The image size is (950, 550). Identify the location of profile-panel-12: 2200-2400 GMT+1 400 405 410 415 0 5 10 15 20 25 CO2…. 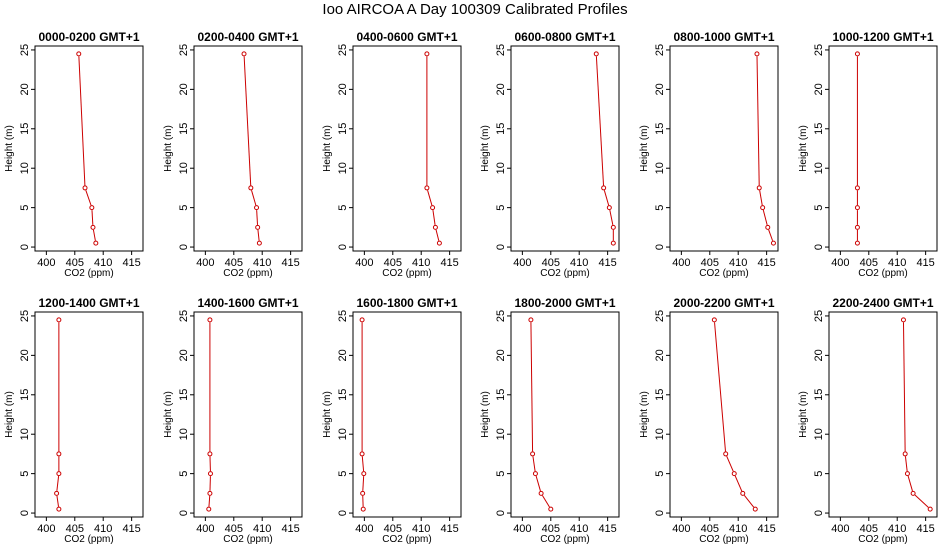
(868, 420).